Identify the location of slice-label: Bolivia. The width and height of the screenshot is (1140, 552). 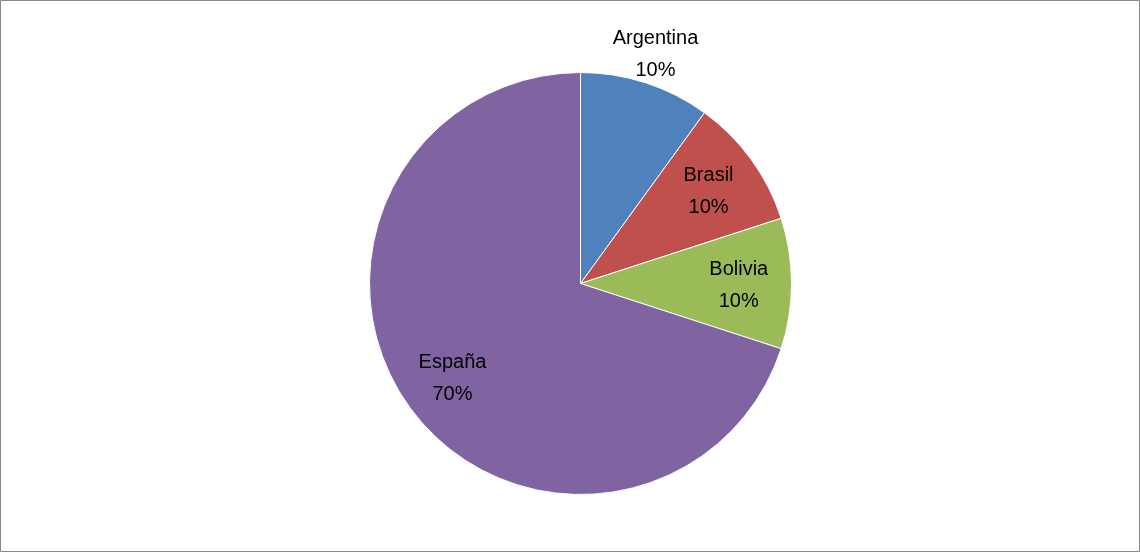
(739, 267).